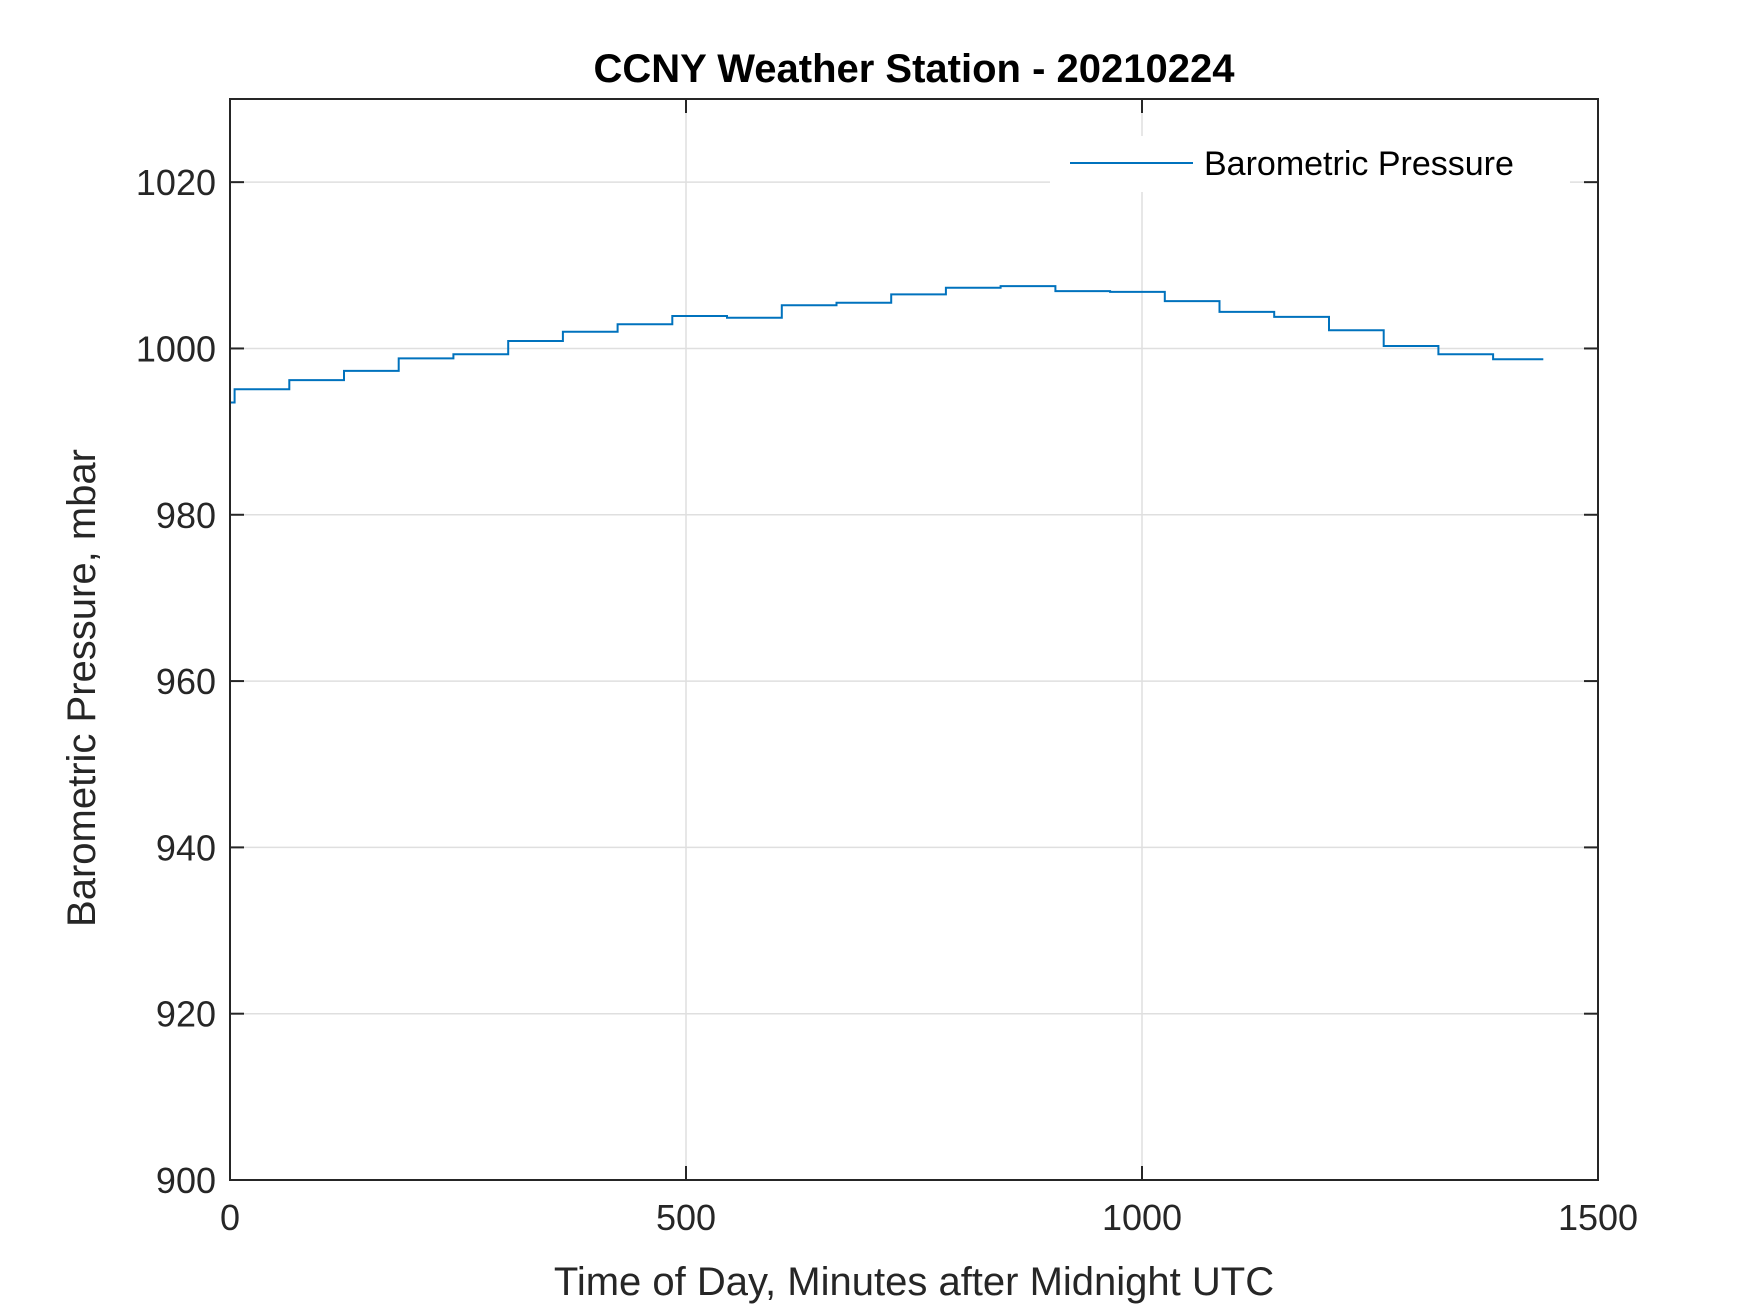 The height and width of the screenshot is (1313, 1750). I want to click on y-tick-label: 980, so click(186, 515).